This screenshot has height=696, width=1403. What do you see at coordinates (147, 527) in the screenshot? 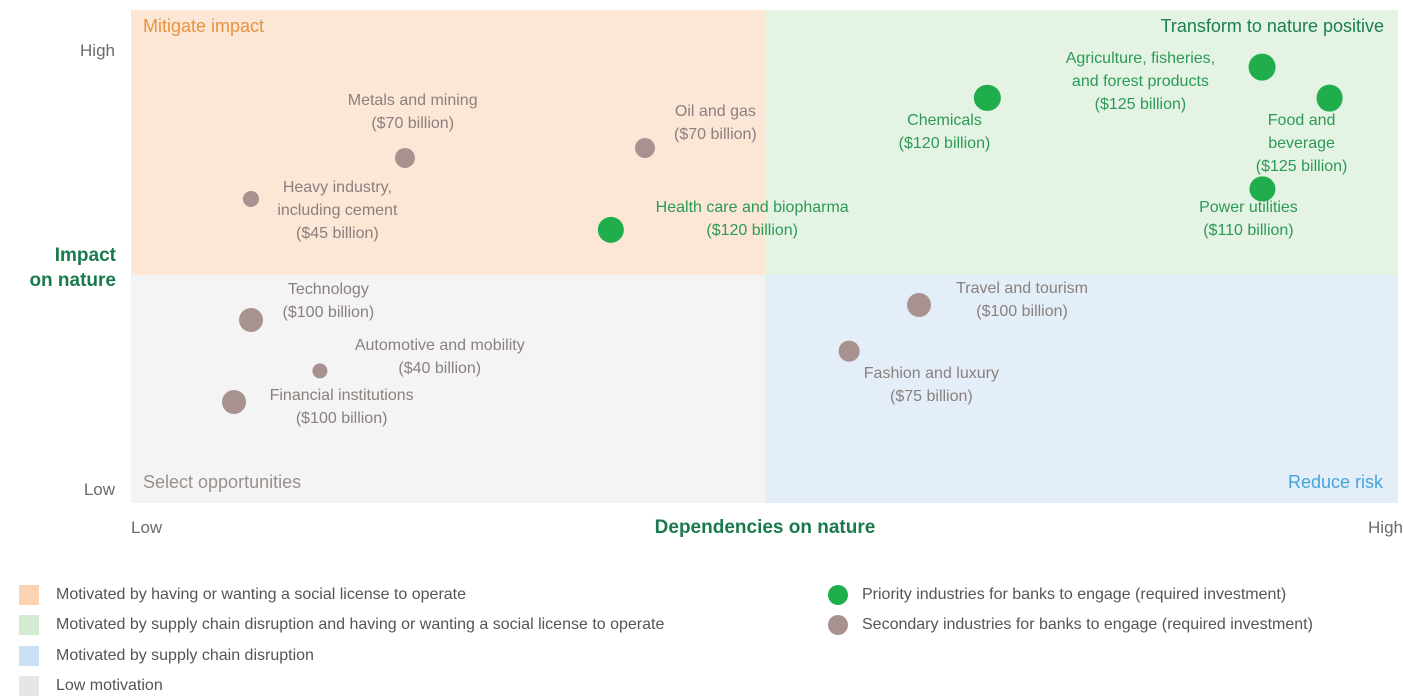
I see `x-tick-label: Low` at bounding box center [147, 527].